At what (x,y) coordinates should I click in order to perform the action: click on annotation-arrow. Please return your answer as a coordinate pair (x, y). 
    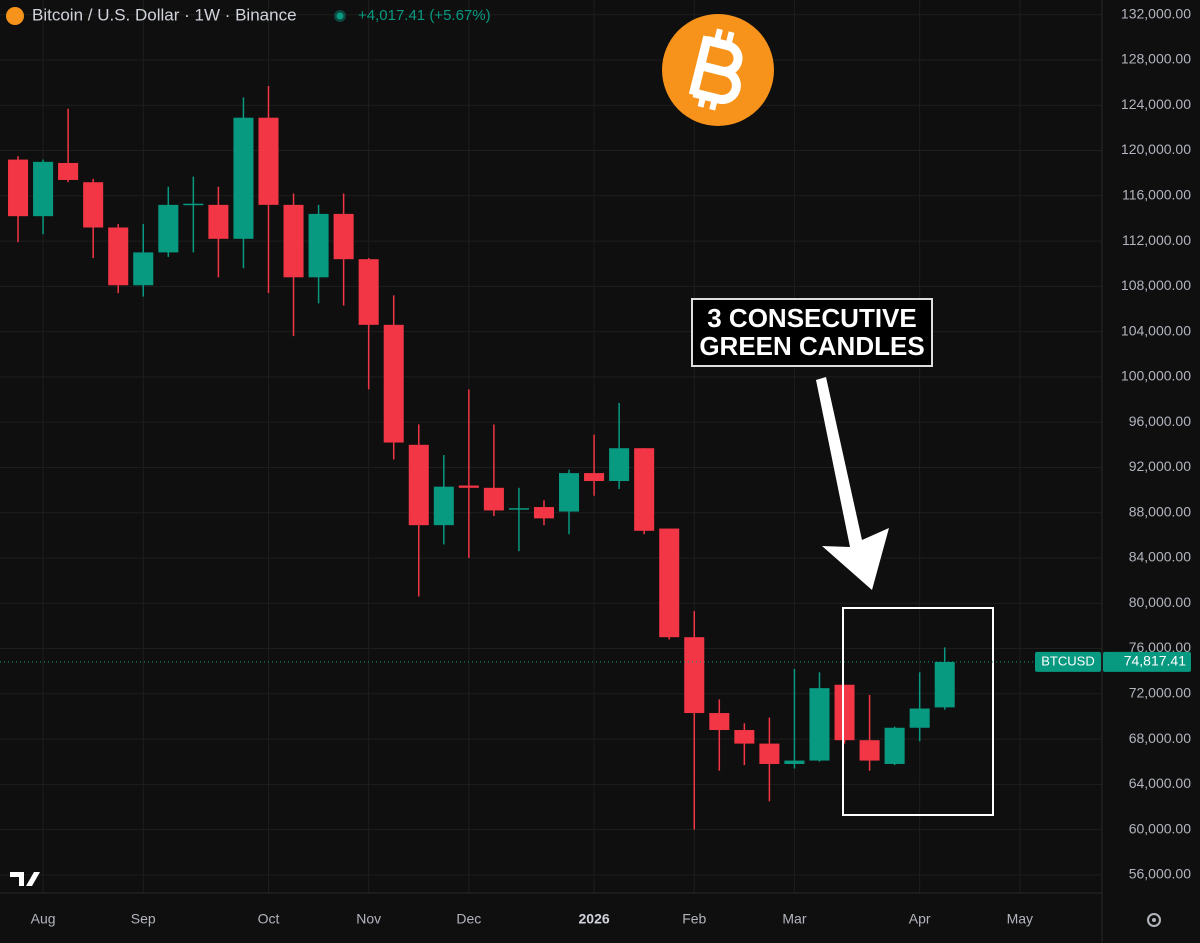
    Looking at the image, I should click on (852, 483).